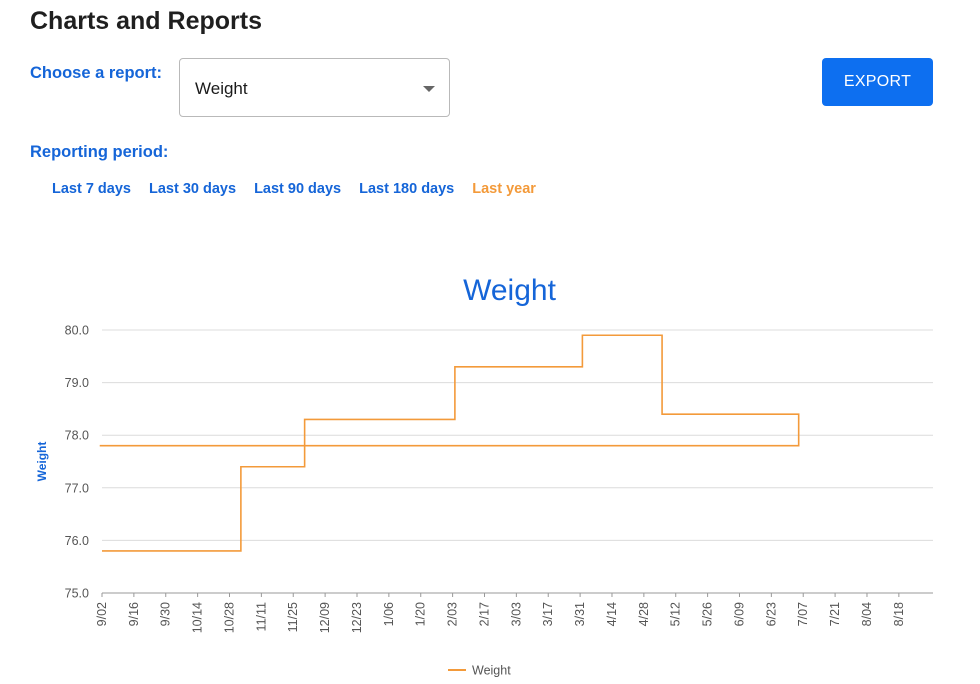 The height and width of the screenshot is (684, 980). Describe the element at coordinates (708, 614) in the screenshot. I see `x-tick-label: 5/26` at that location.